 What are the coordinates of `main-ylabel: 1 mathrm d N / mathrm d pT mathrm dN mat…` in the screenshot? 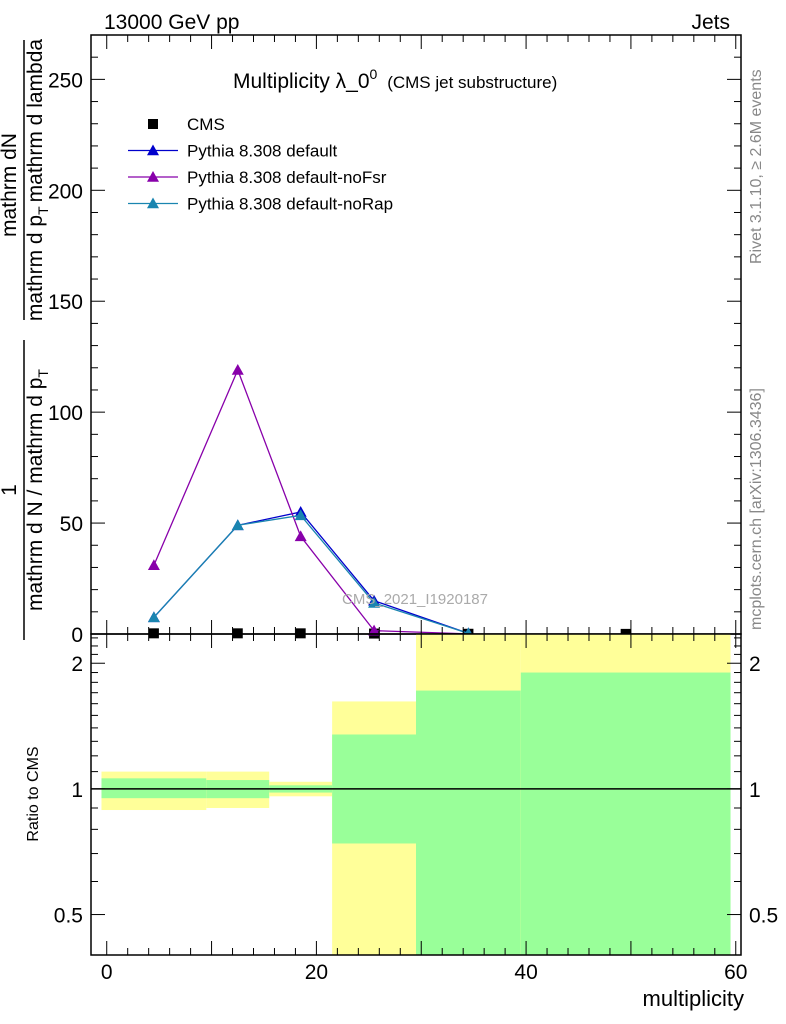 It's located at (25, 339).